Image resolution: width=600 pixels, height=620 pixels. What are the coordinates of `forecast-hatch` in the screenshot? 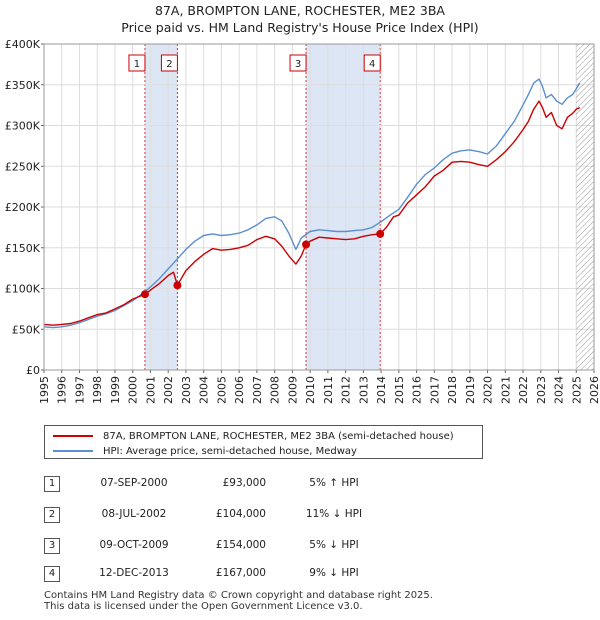 It's located at (585, 207).